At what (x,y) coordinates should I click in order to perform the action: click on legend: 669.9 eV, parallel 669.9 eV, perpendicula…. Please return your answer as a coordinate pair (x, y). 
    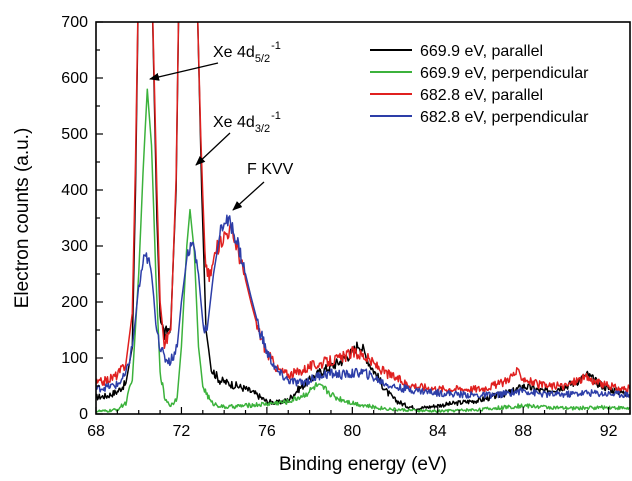
    Looking at the image, I should click on (479, 84).